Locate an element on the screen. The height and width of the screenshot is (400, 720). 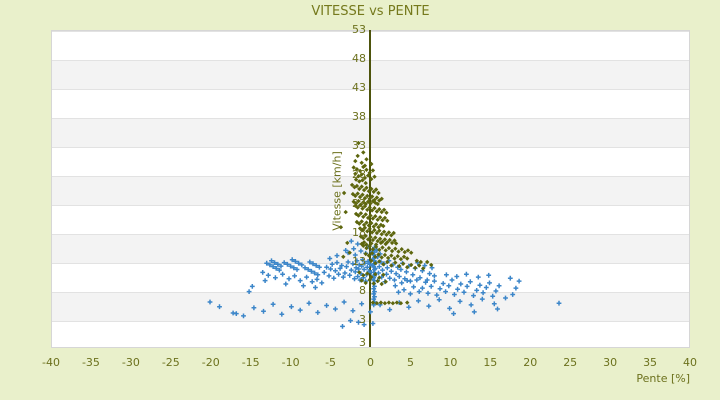
x-tick-label: 10 is located at coordinates (450, 362).